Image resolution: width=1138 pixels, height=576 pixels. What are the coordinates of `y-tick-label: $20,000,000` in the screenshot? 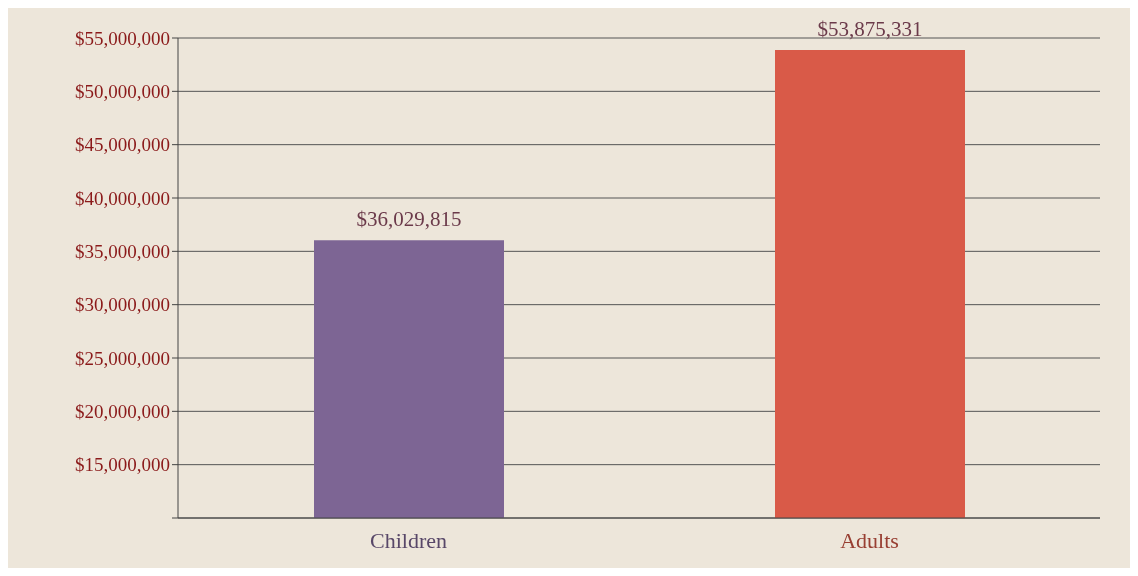 It's located at (122, 412).